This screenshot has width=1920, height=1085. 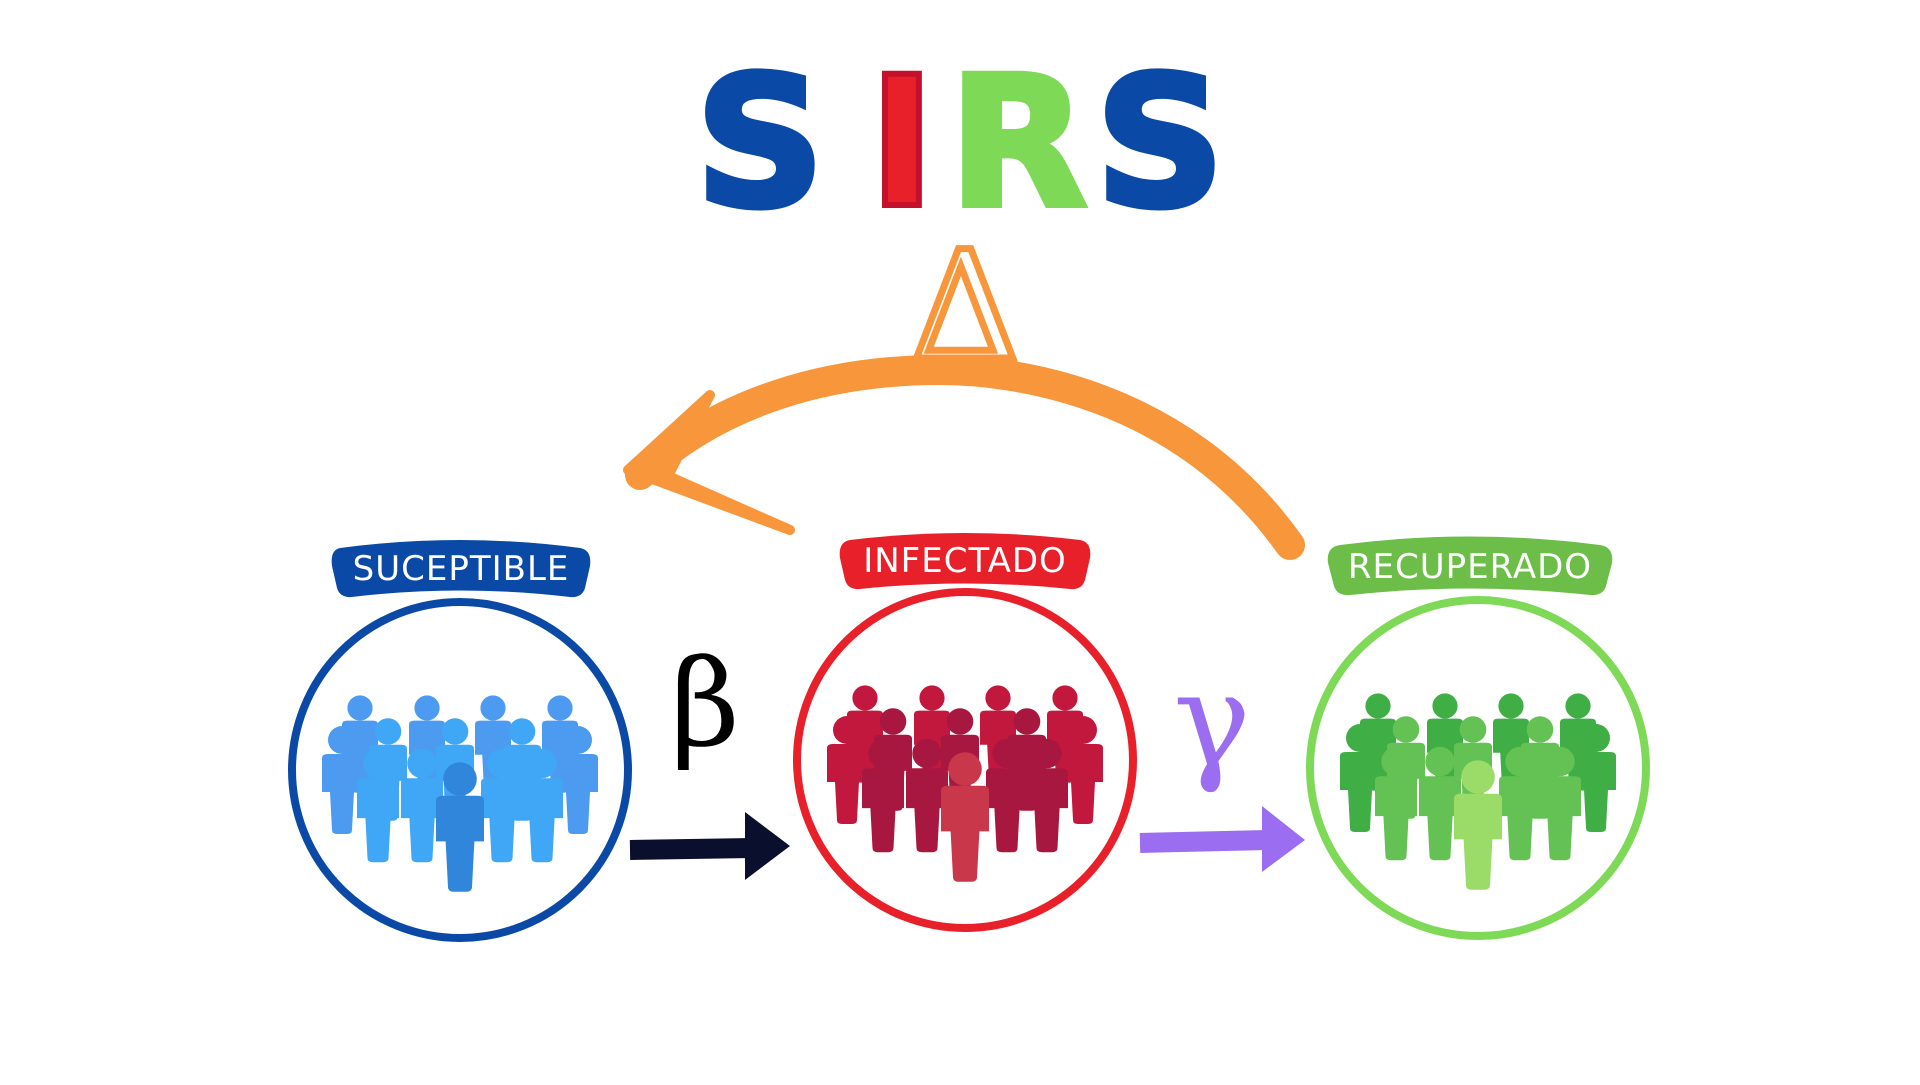 What do you see at coordinates (964, 457) in the screenshot?
I see `loss-of-immunity-arrow` at bounding box center [964, 457].